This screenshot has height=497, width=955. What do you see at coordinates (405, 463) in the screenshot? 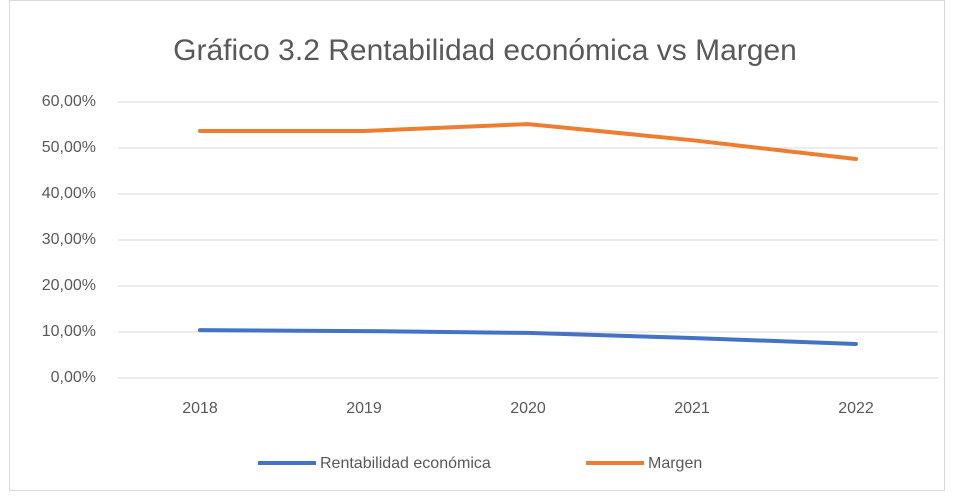
I see `legend-label: Rentabilidad económica` at bounding box center [405, 463].